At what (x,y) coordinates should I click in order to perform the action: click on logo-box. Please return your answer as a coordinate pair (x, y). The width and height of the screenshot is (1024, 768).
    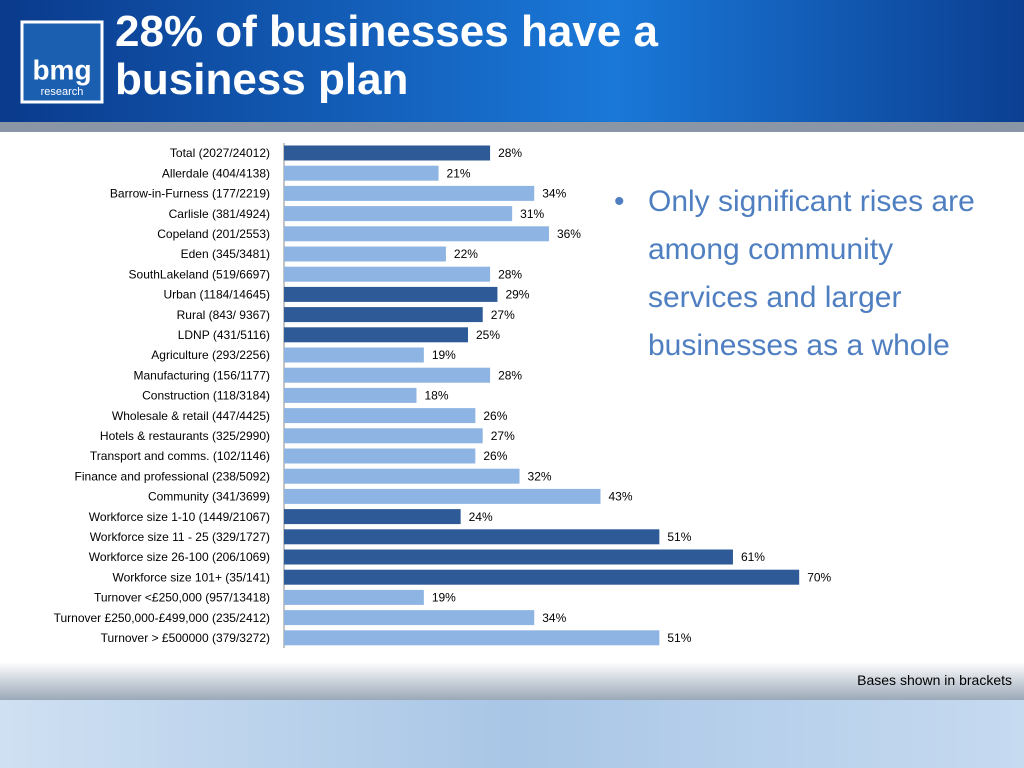
    Looking at the image, I should click on (62, 62).